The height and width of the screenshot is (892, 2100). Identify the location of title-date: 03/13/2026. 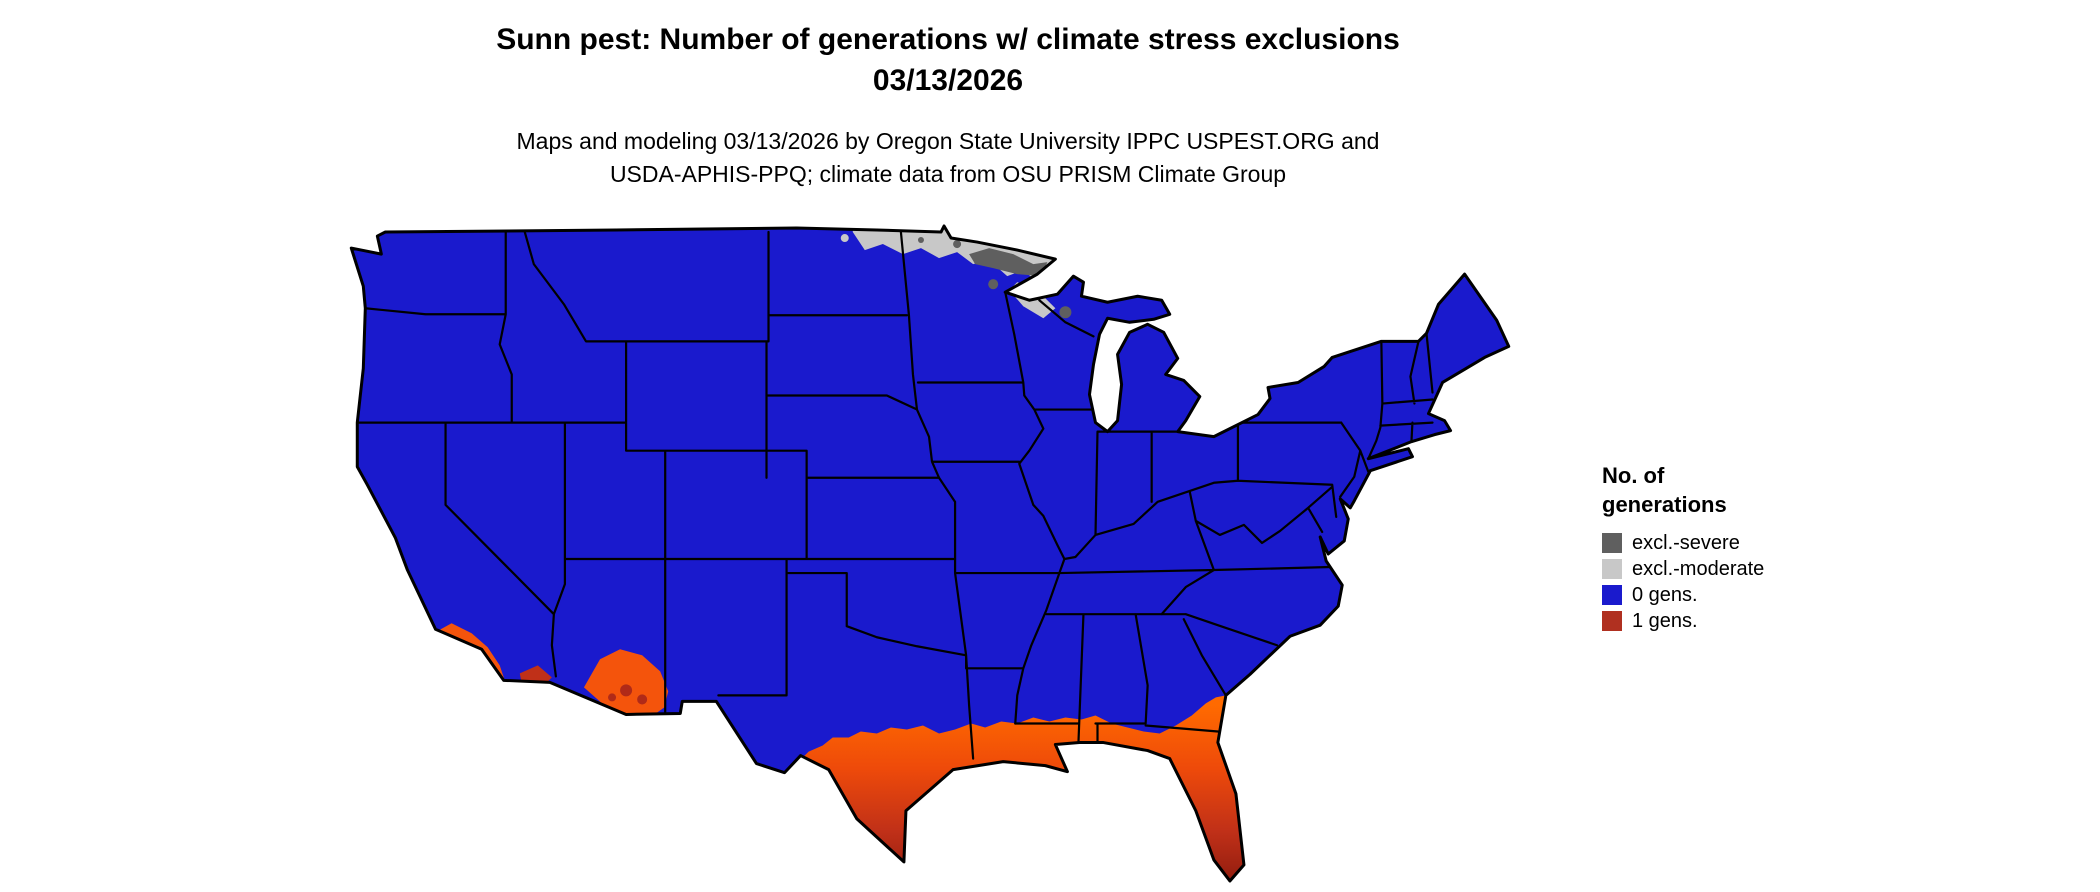
(948, 80).